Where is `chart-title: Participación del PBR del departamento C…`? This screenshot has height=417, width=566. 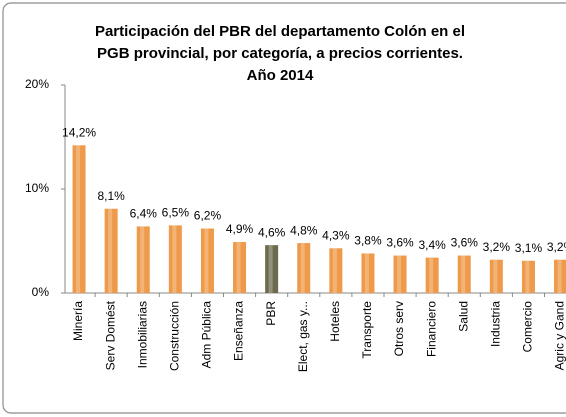 chart-title: Participación del PBR del departamento C… is located at coordinates (280, 31).